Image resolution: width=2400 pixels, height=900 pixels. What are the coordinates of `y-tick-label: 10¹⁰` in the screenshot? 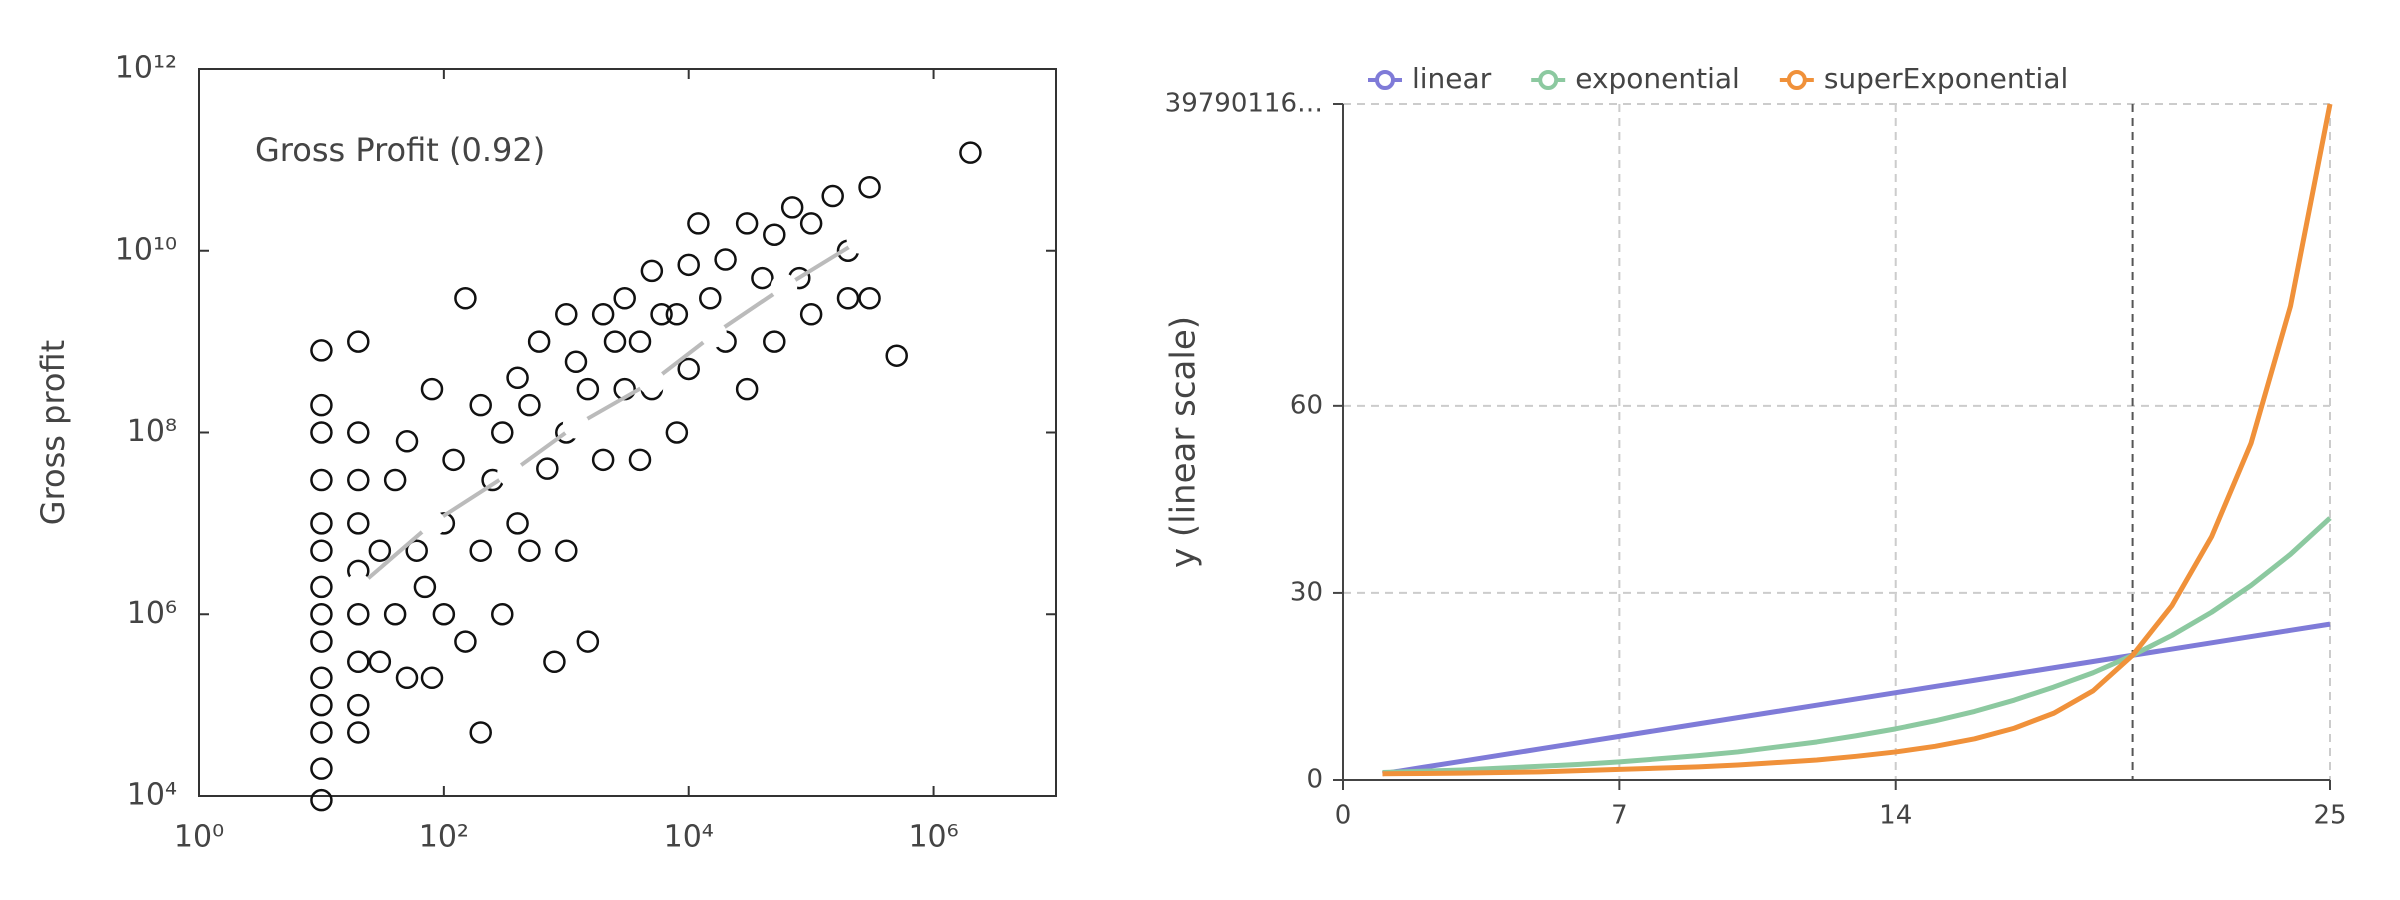 It's located at (146, 249).